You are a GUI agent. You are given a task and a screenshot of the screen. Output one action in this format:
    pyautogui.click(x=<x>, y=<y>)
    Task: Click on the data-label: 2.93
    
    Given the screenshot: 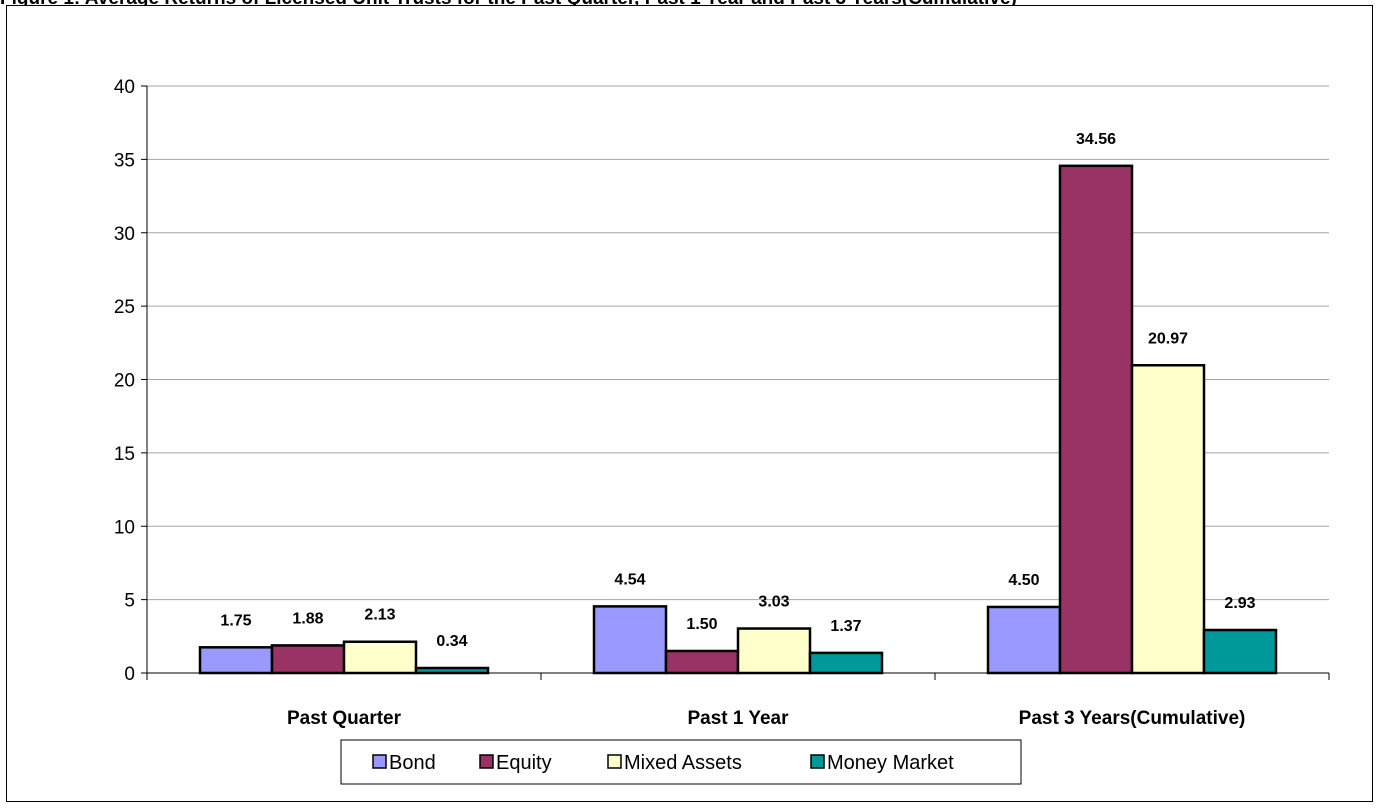 What is the action you would take?
    pyautogui.click(x=1239, y=603)
    